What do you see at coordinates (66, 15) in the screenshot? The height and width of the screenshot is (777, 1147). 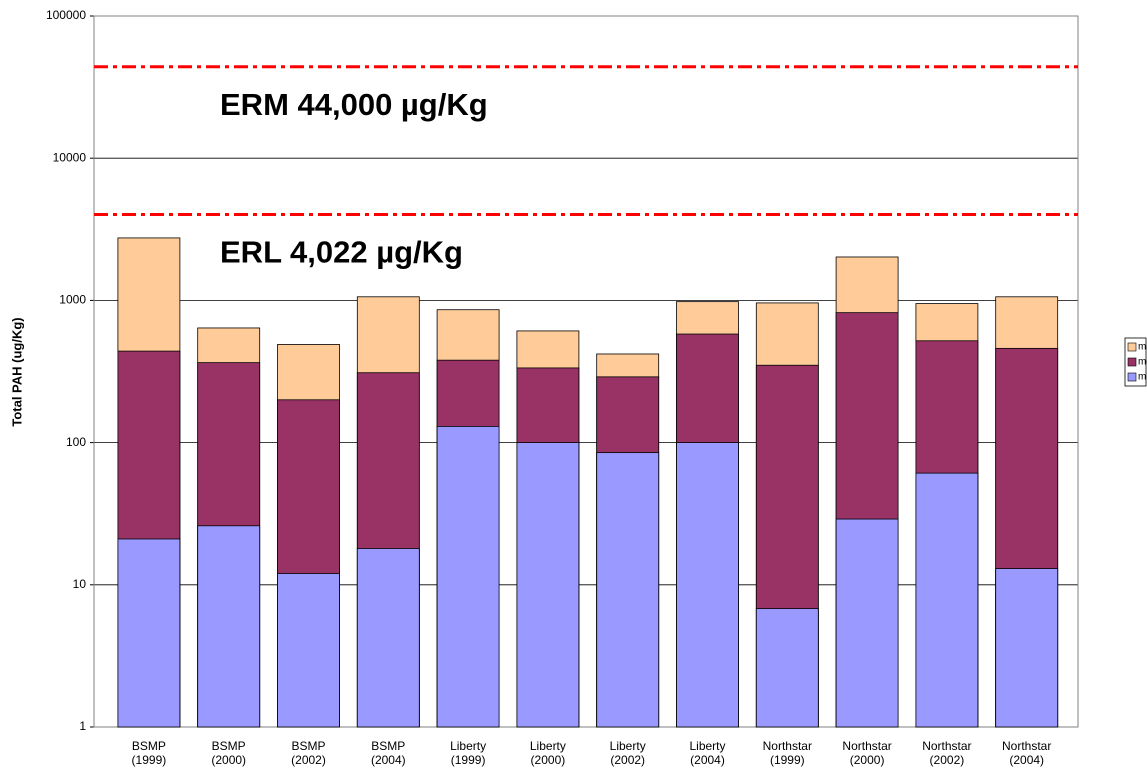 I see `y-tick-label: 100000` at bounding box center [66, 15].